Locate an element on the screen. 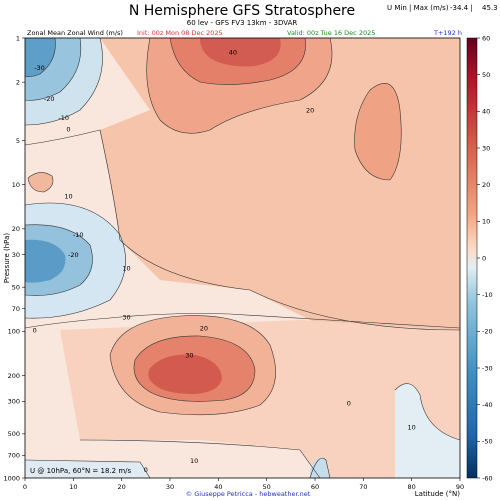 The height and width of the screenshot is (500, 500). y-tick-label: 10 is located at coordinates (16, 185).